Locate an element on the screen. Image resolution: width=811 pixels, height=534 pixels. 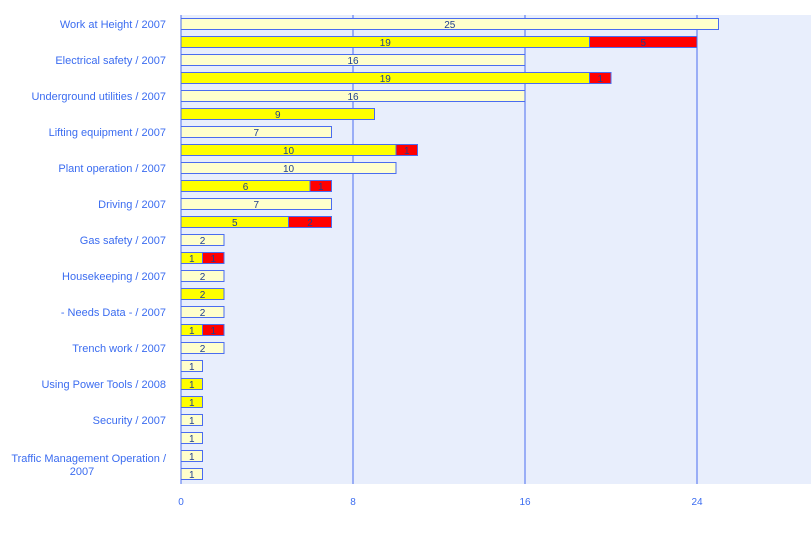
x-tick-label: 16 is located at coordinates (525, 502).